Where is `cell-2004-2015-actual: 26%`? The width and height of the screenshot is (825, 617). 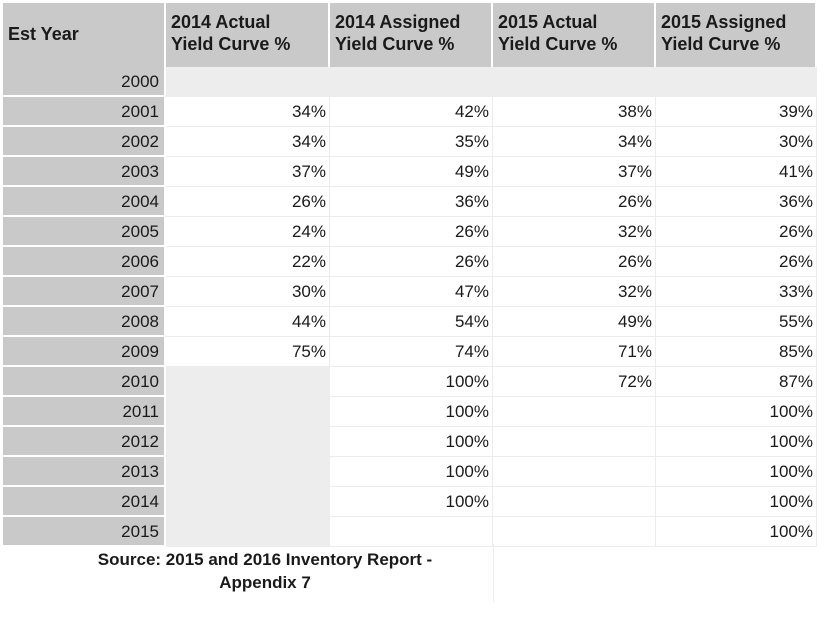 cell-2004-2015-actual: 26% is located at coordinates (574, 202).